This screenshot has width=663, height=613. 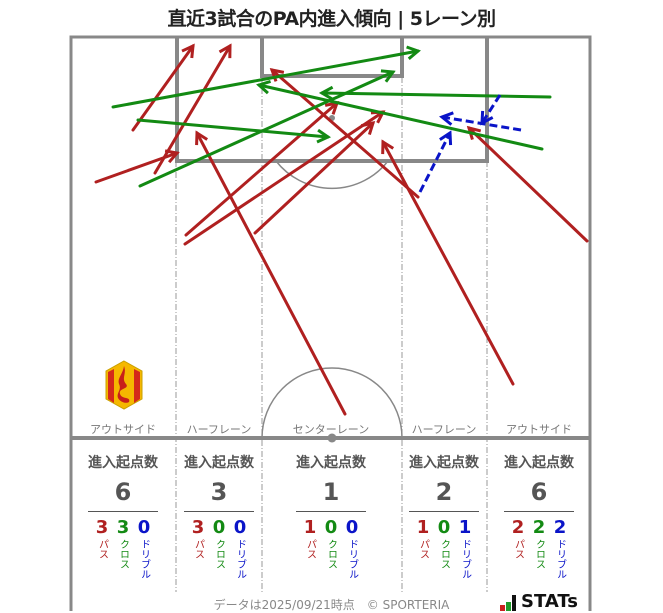 What do you see at coordinates (444, 429) in the screenshot?
I see `lane-label-halfspace-right: ハーフレーン` at bounding box center [444, 429].